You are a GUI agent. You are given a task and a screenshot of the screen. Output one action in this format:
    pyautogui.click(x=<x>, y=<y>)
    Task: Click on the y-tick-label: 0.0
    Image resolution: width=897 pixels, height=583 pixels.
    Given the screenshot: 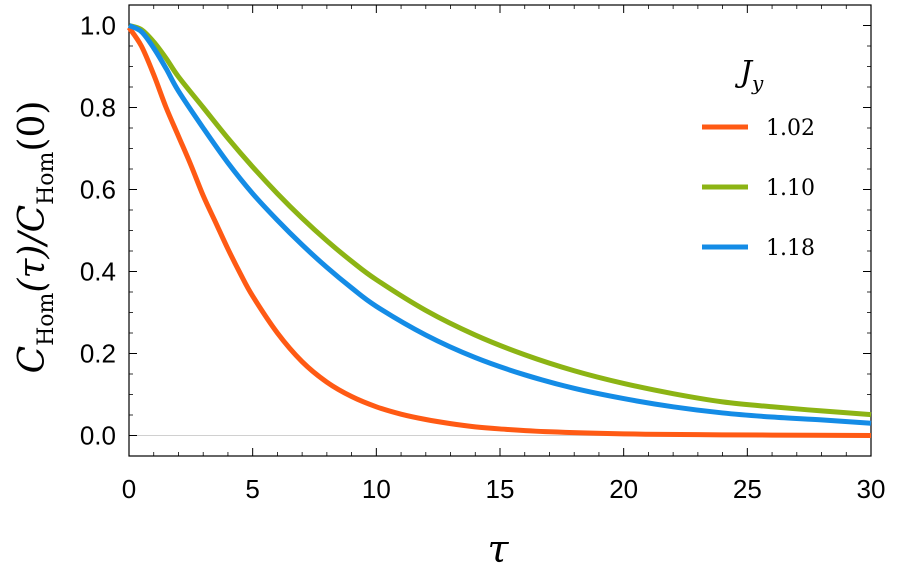 What is the action you would take?
    pyautogui.click(x=98, y=436)
    